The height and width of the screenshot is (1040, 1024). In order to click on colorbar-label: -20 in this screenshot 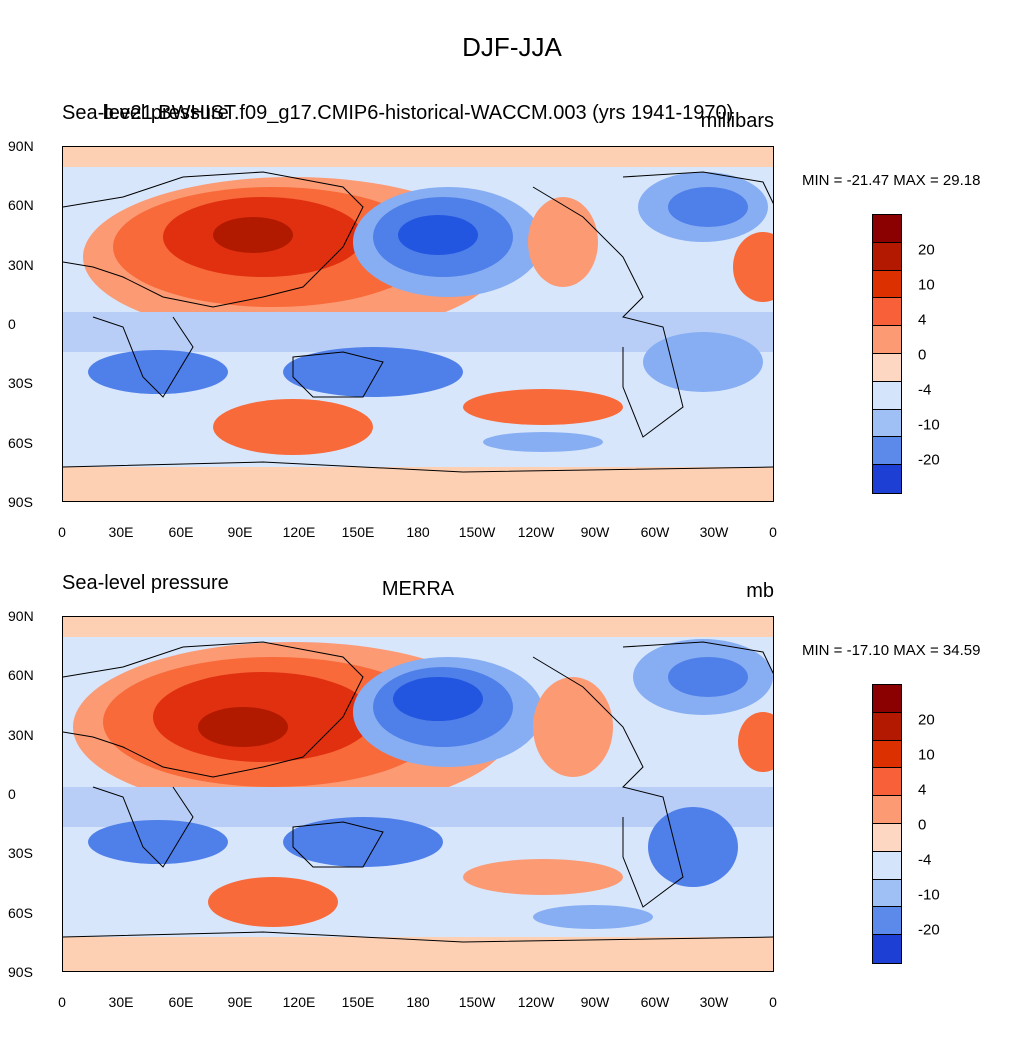, I will do `click(929, 460)`.